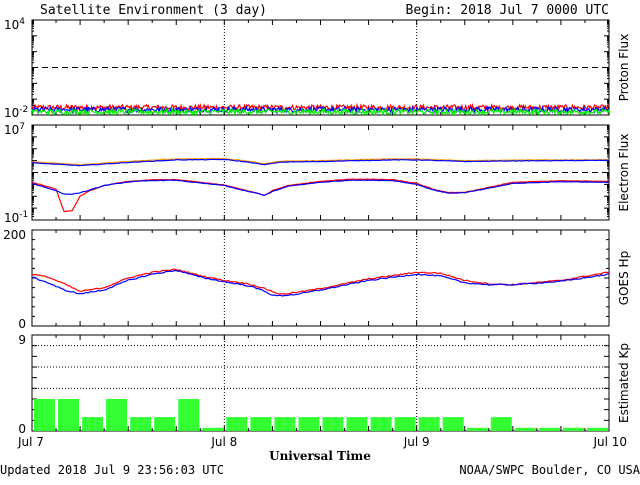  I want to click on begin-label: Begin: 2018 Jul 7 0000 UTC, so click(508, 10).